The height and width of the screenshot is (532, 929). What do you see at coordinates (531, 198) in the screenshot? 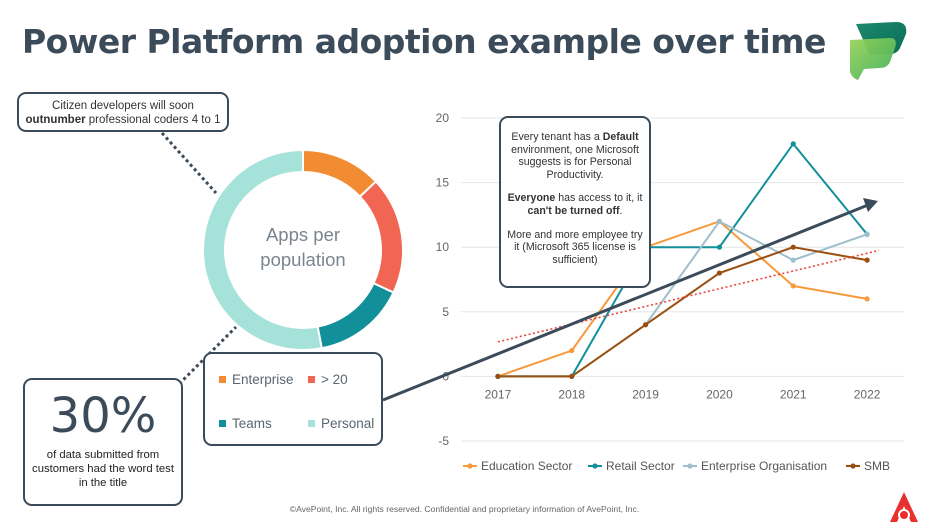
I see `tenant-p2-bold1: Everyone` at bounding box center [531, 198].